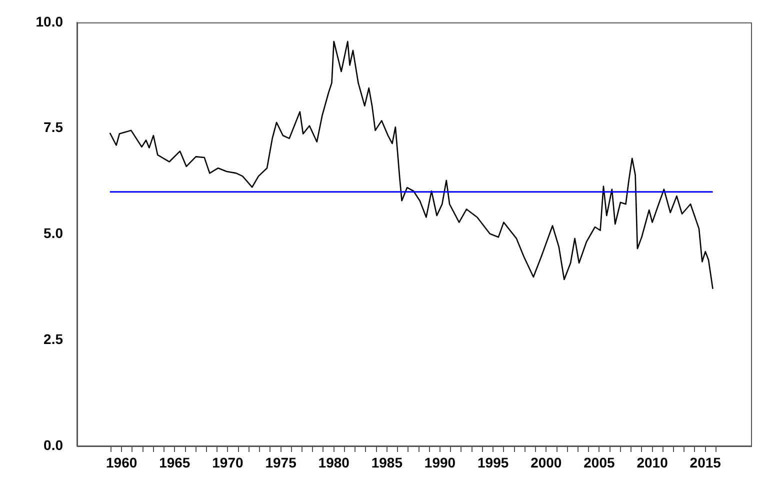 Image resolution: width=768 pixels, height=485 pixels. I want to click on x-tick-label: 2010, so click(652, 462).